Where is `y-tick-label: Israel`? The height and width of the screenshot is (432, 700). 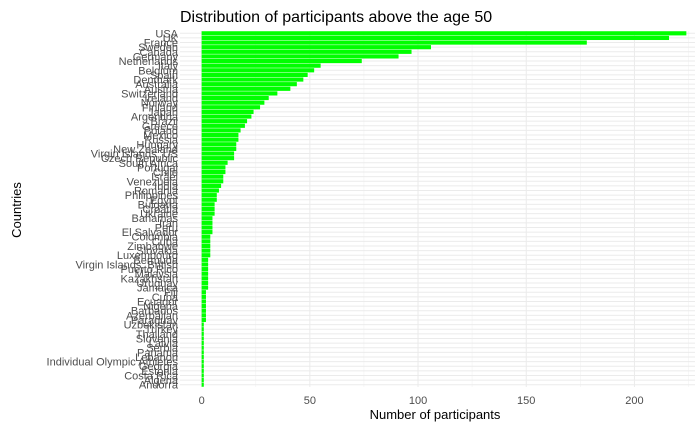 y-tick-label: Israel is located at coordinates (164, 178).